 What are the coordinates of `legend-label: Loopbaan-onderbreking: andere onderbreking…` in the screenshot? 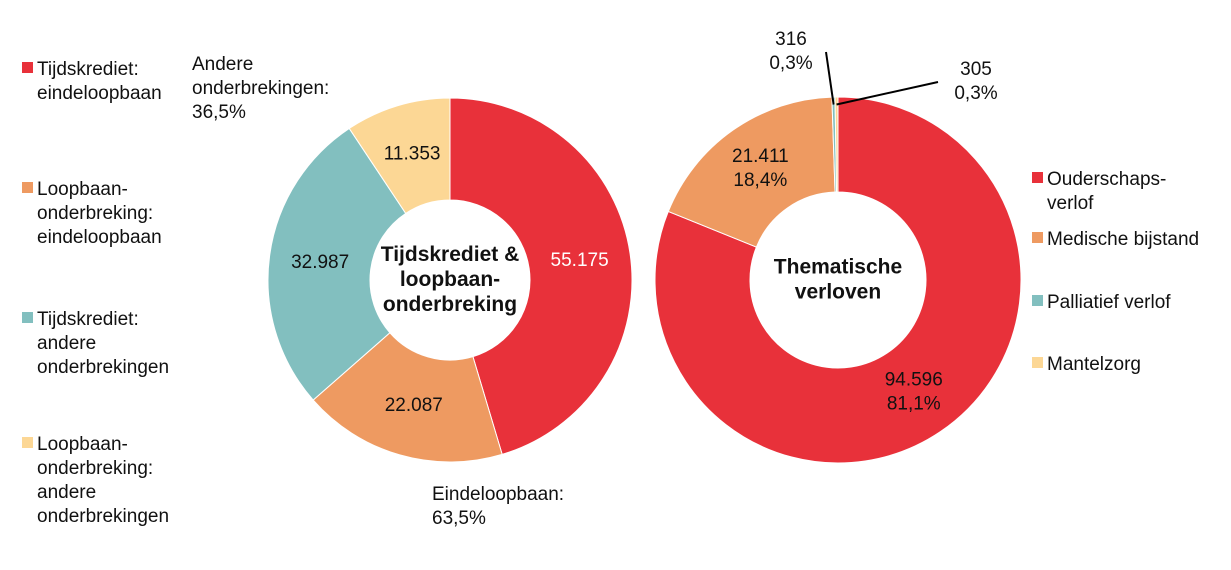 It's located at (103, 480).